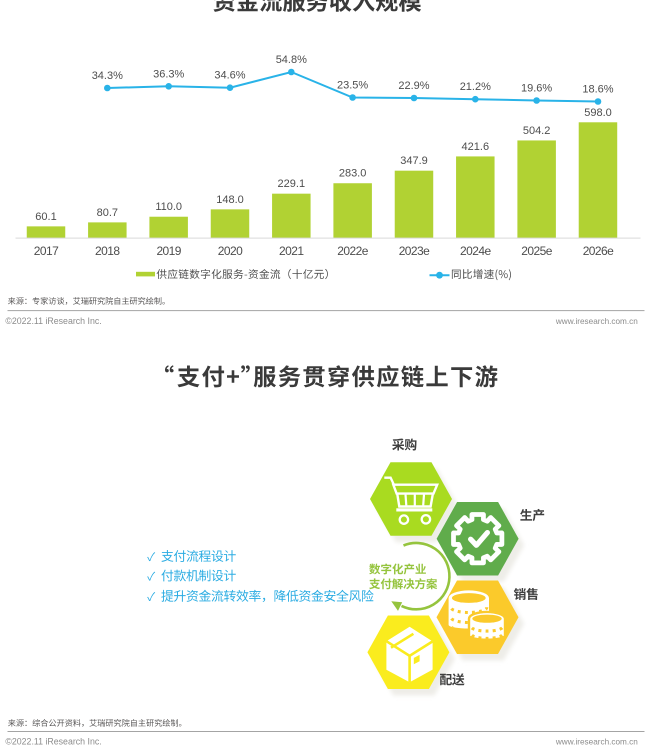  I want to click on svg-text: 283.0, so click(353, 174).